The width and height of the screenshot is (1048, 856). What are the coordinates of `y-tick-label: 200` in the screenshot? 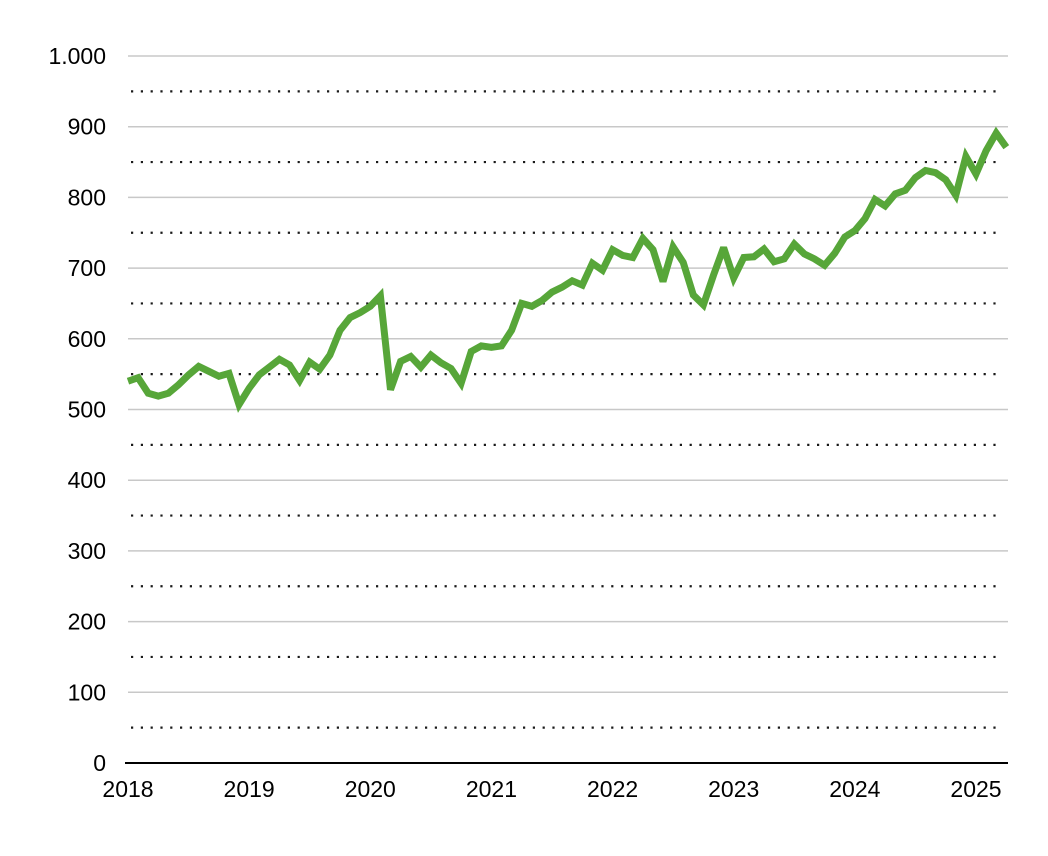 It's located at (87, 622).